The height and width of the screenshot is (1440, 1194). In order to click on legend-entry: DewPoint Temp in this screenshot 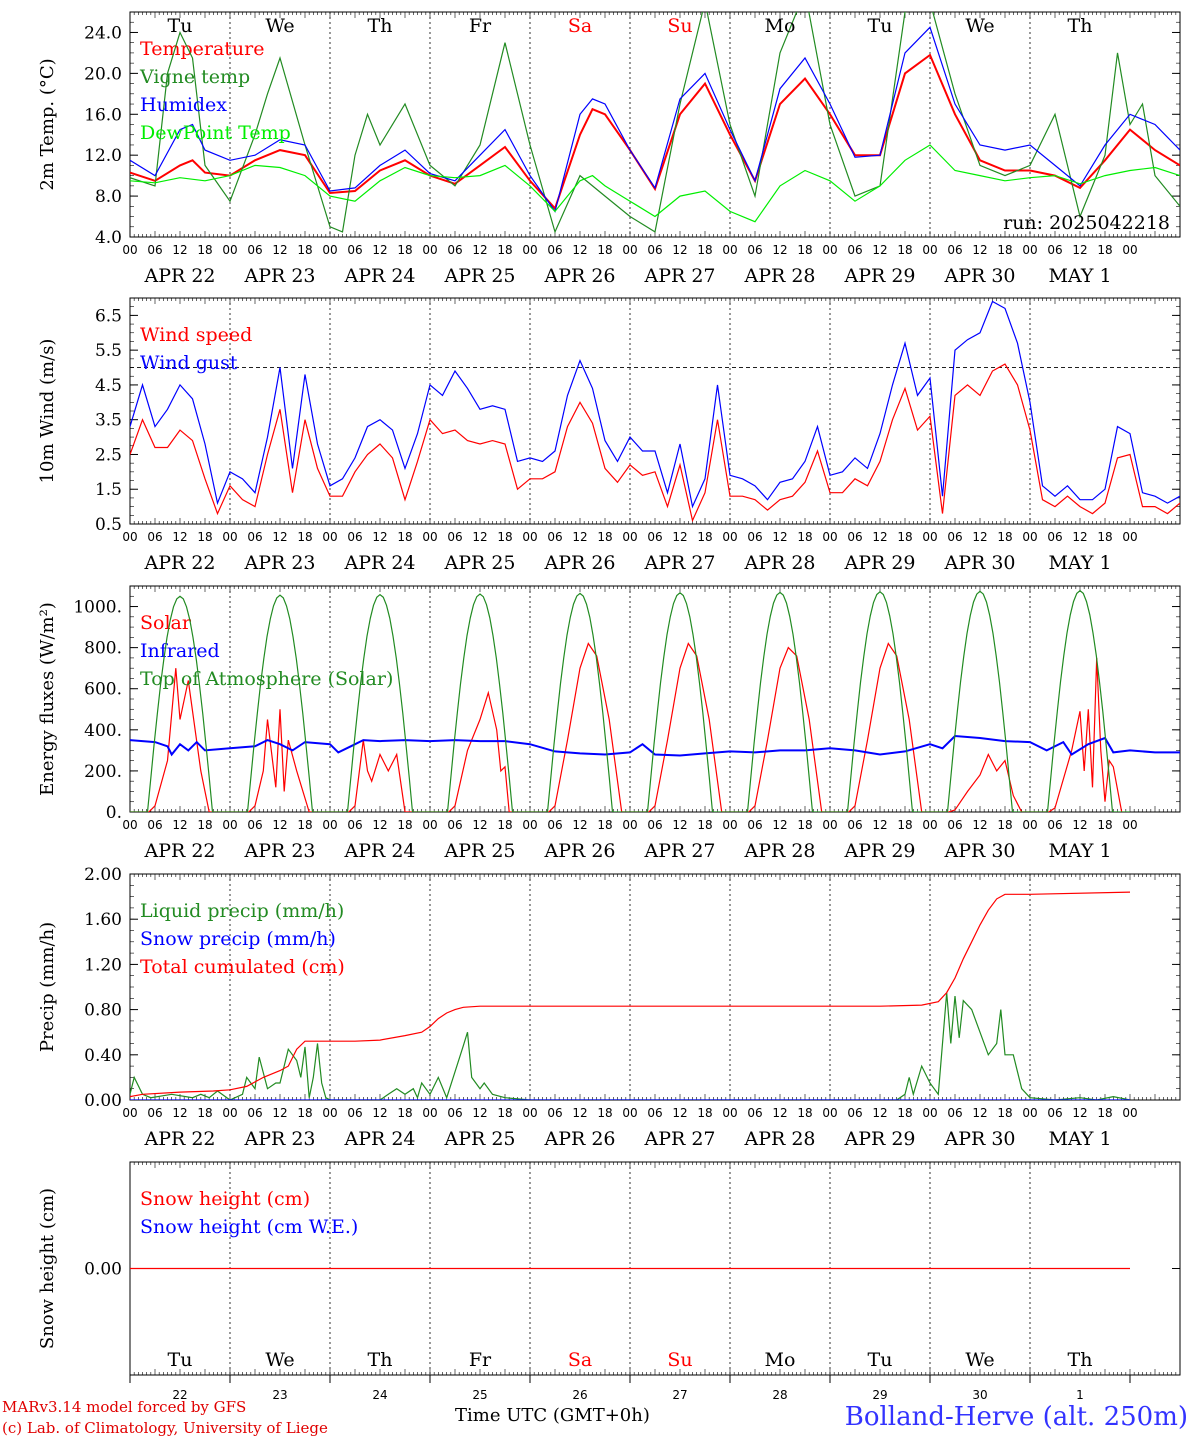, I will do `click(215, 133)`.